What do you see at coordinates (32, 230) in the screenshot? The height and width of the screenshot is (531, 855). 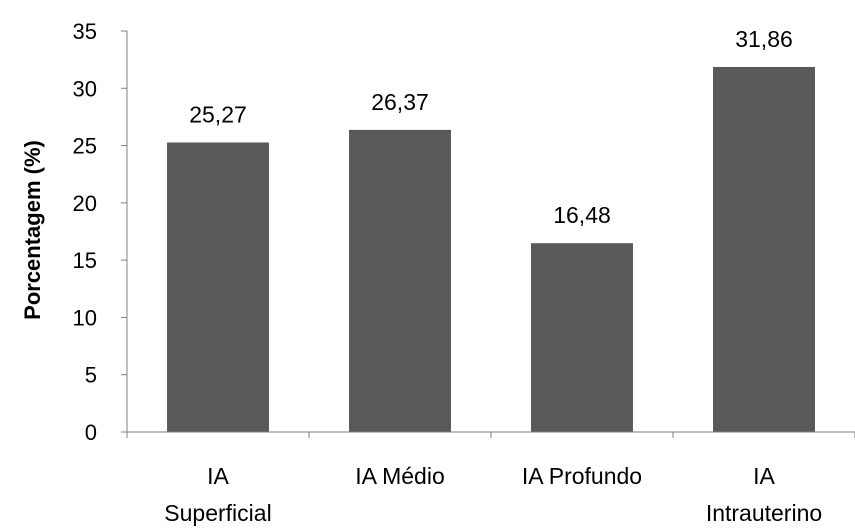 I see `y-axis-title: Porcentagem (%)` at bounding box center [32, 230].